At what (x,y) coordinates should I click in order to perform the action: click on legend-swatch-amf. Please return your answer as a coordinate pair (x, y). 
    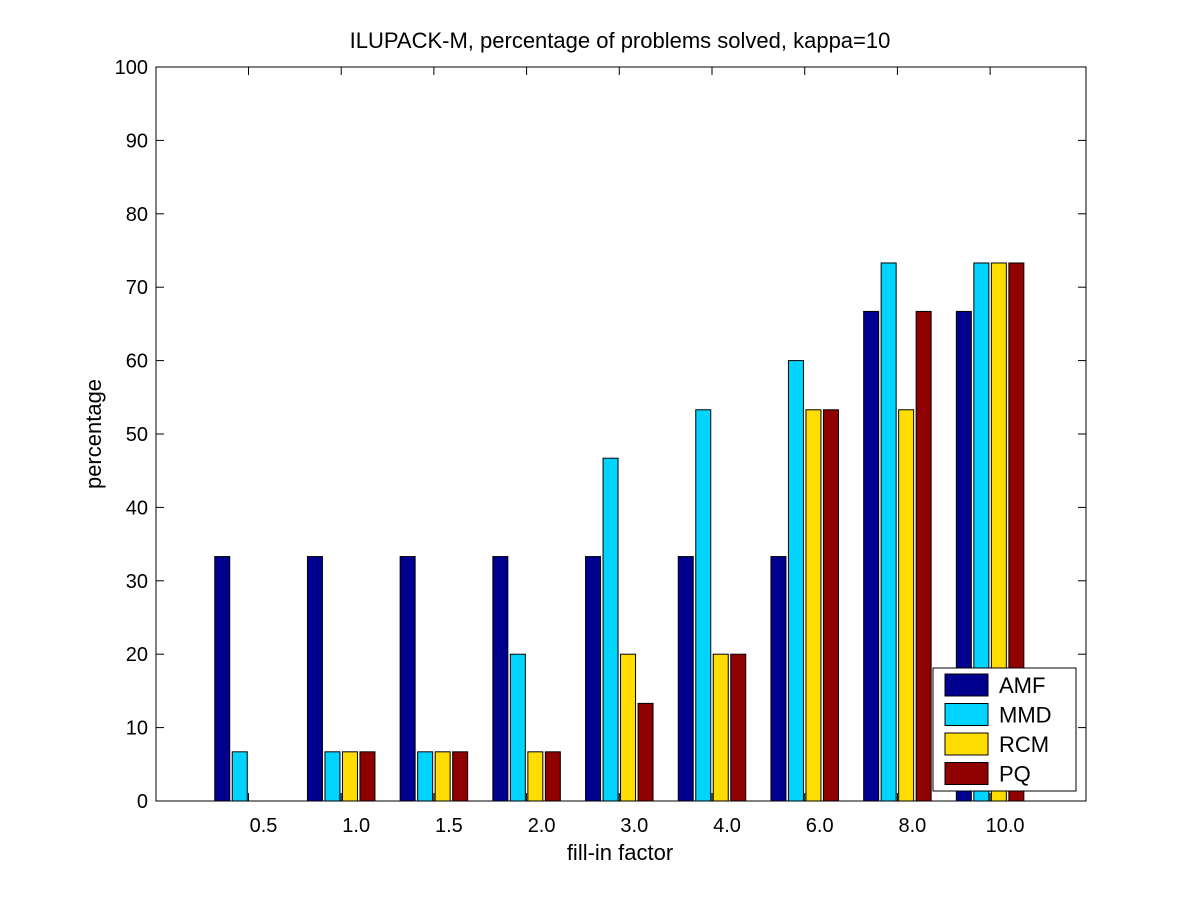
    Looking at the image, I should click on (966, 685).